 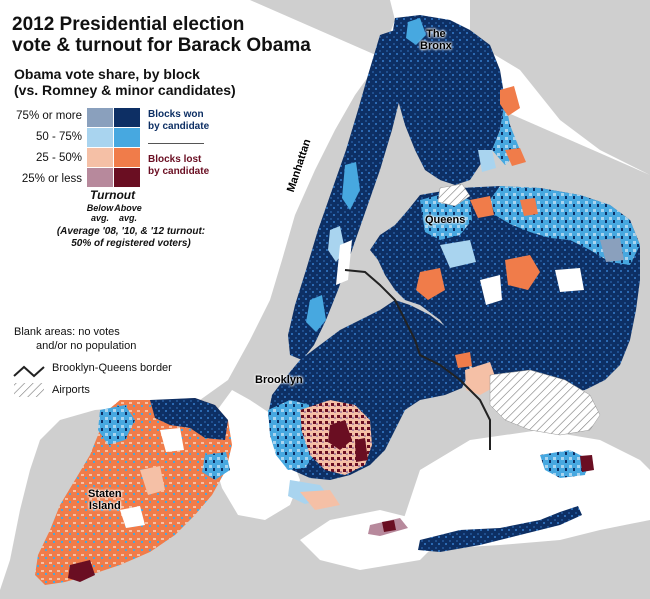 I want to click on legend-row-label: 25% or less, so click(x=51, y=179).